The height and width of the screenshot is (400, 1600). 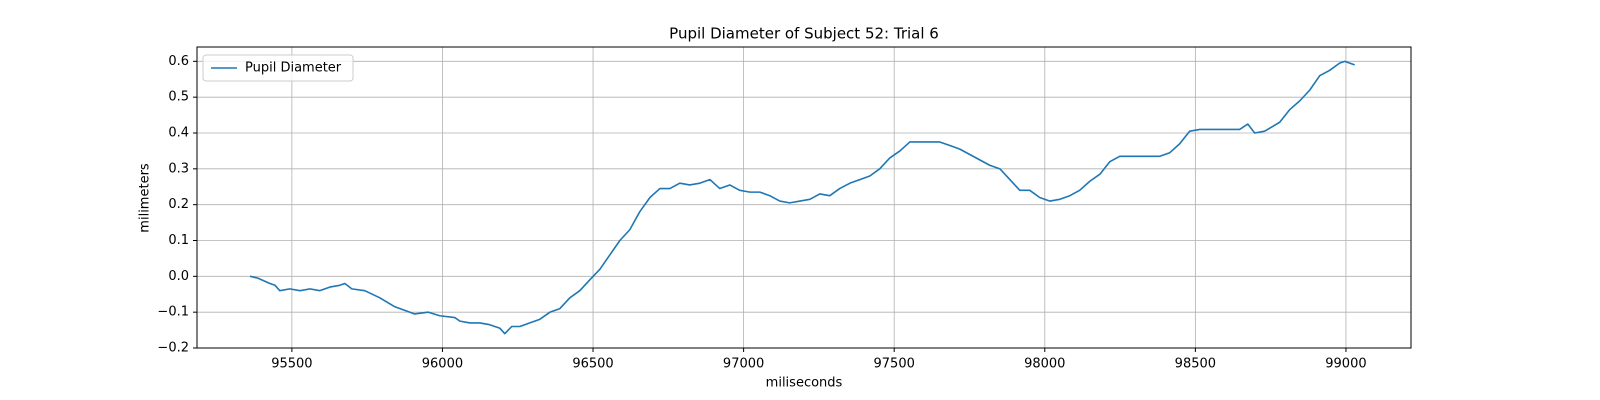 I want to click on y-tick-label: 0.0, so click(x=178, y=276).